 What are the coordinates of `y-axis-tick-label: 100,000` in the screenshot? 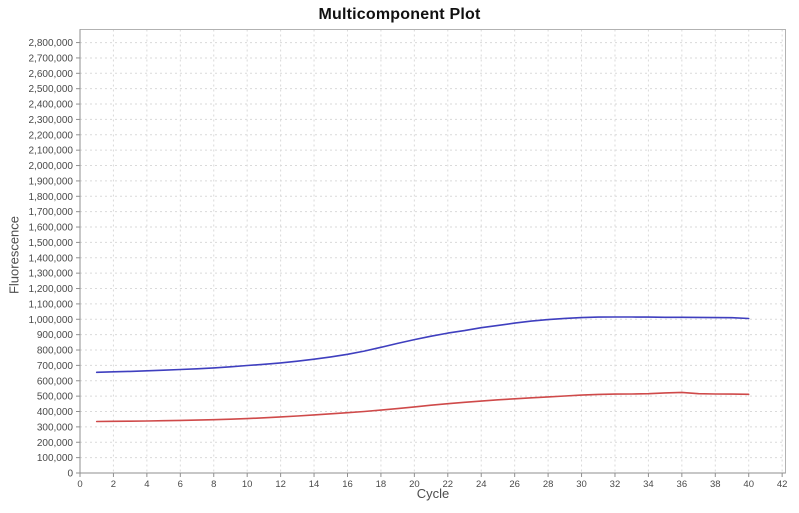 It's located at (55, 458).